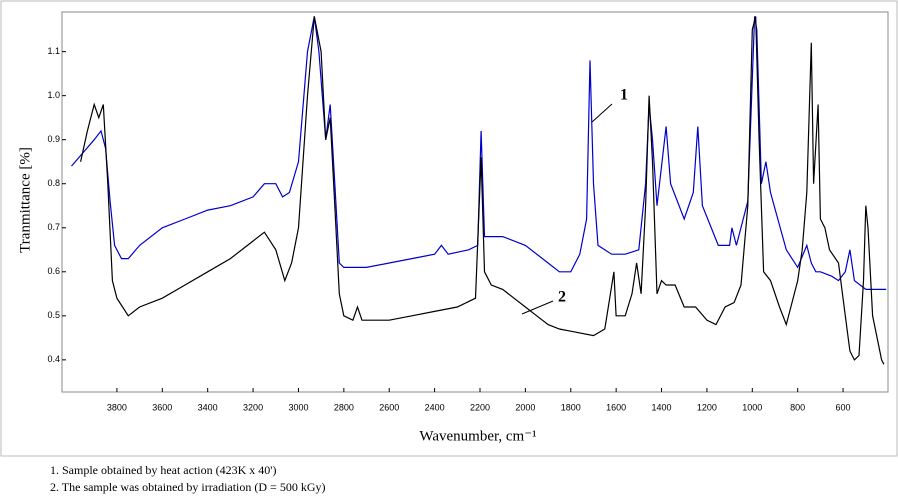 This screenshot has height=501, width=898. Describe the element at coordinates (435, 407) in the screenshot. I see `x-tick-label: 2400` at that location.